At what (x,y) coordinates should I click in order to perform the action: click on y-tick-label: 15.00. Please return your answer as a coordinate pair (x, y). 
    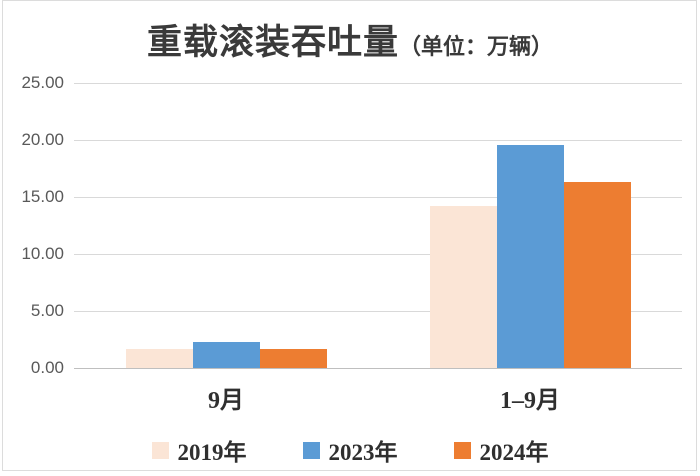
    Looking at the image, I should click on (42, 196).